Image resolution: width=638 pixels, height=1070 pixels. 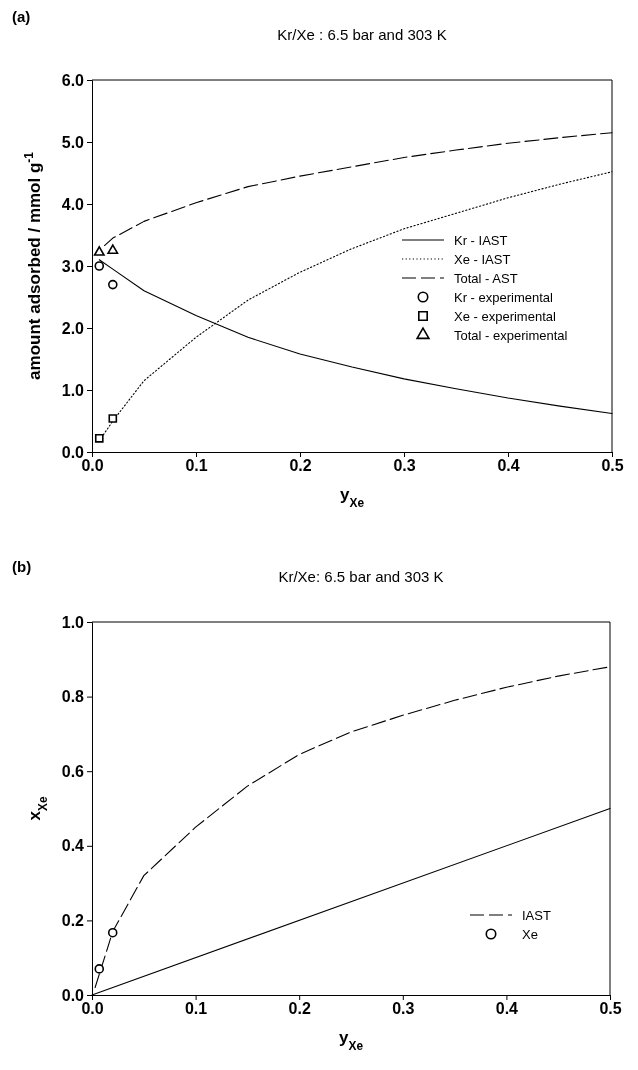 I want to click on legend-label: Xe, so click(x=530, y=934).